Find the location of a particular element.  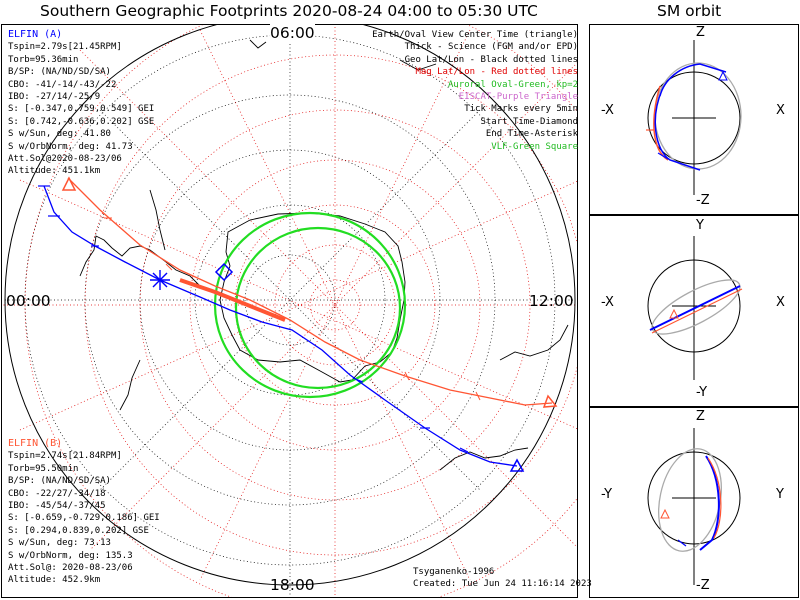

legend-item: Geo Lat/Lon - Black dotted lines is located at coordinates (491, 59).